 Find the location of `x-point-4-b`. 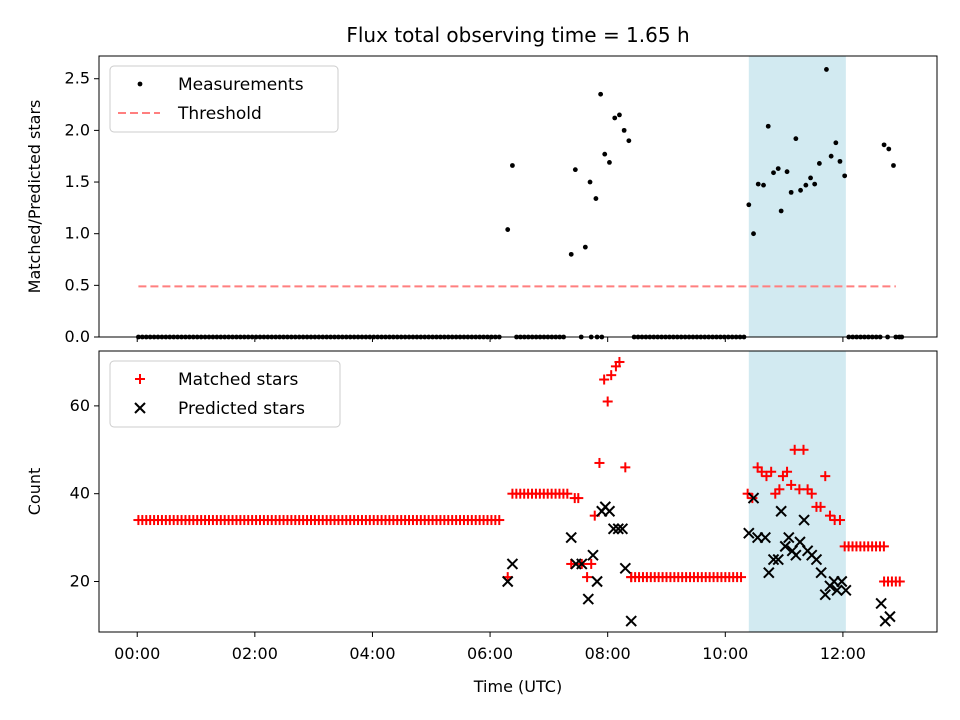

x-point-4-b is located at coordinates (582, 564).